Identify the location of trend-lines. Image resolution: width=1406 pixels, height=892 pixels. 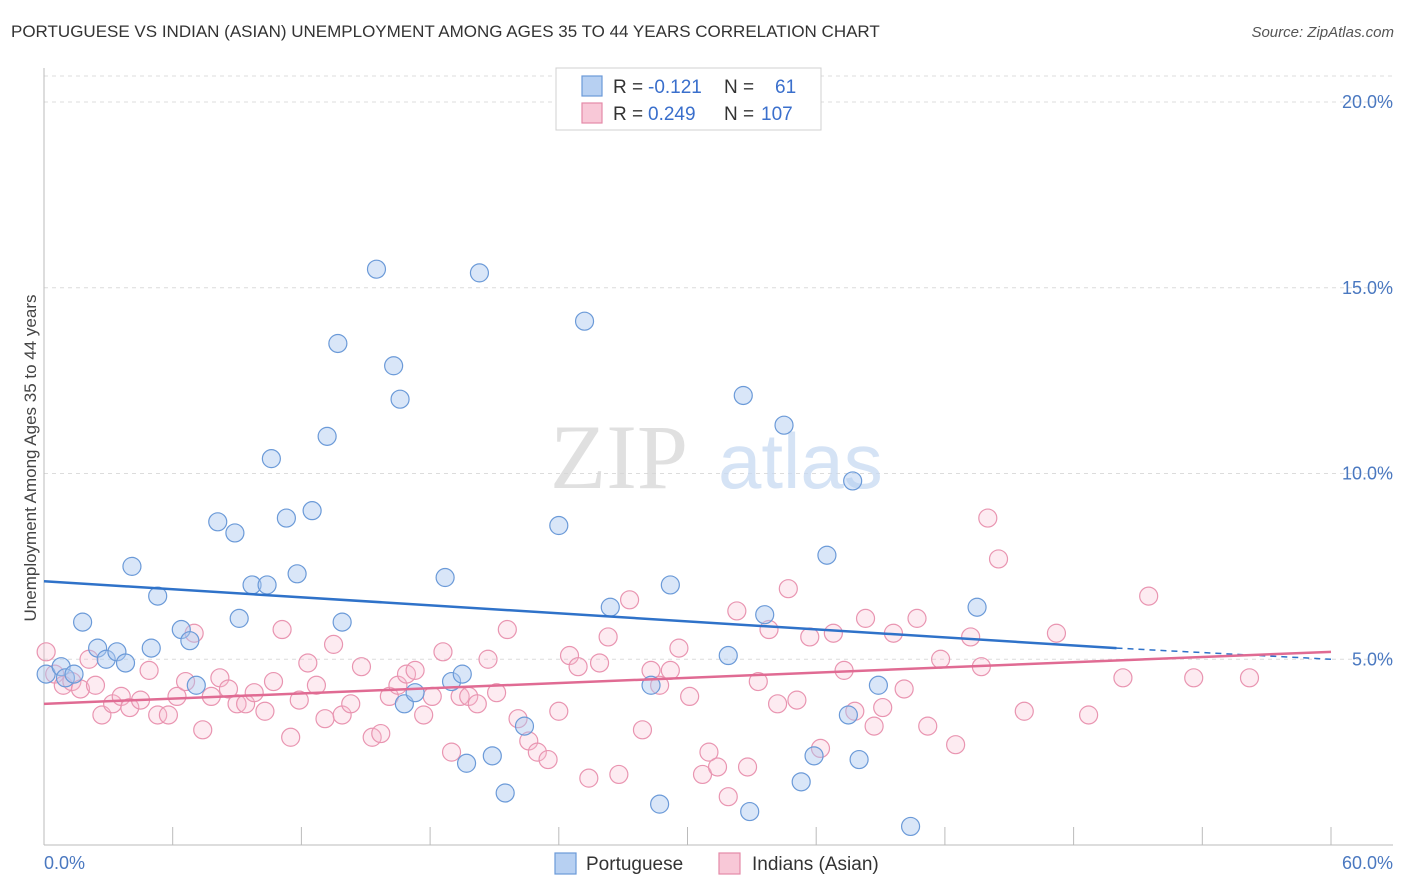
(687, 642).